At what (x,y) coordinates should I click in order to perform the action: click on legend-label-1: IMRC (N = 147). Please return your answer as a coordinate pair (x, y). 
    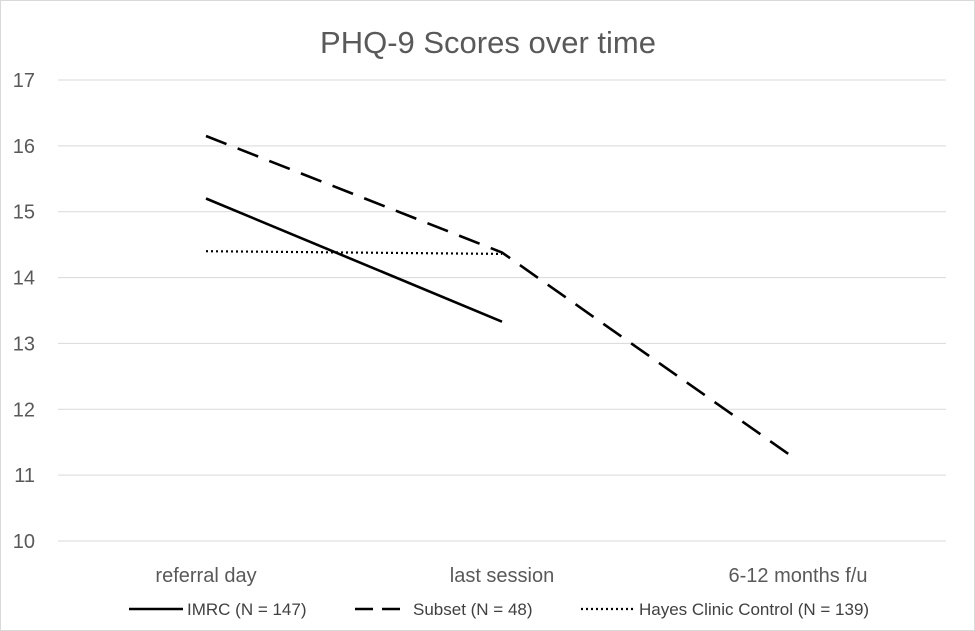
    Looking at the image, I should click on (247, 609).